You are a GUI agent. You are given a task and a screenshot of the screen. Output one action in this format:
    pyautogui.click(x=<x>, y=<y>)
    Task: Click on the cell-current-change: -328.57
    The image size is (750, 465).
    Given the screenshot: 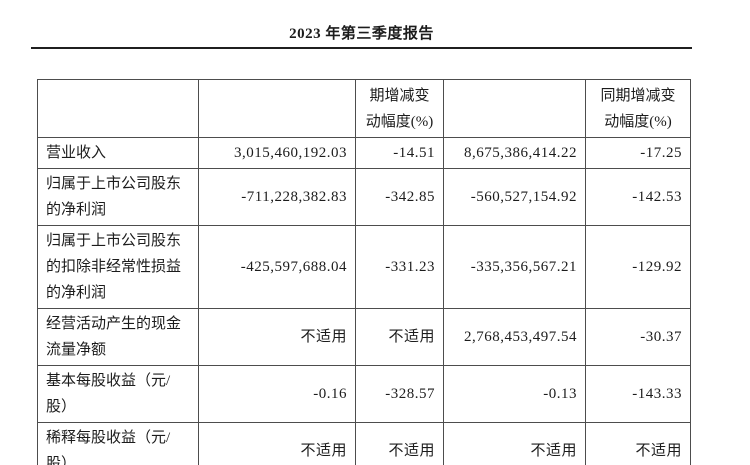 What is the action you would take?
    pyautogui.click(x=399, y=394)
    